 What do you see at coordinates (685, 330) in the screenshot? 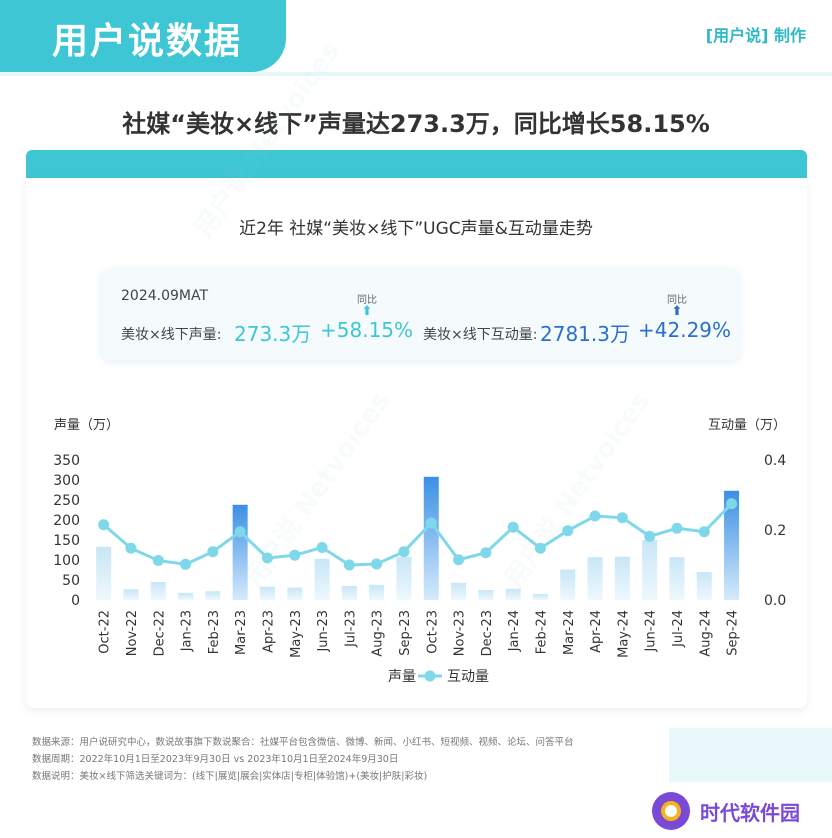
I see `kpi-interaction-growth: +42.29%` at bounding box center [685, 330].